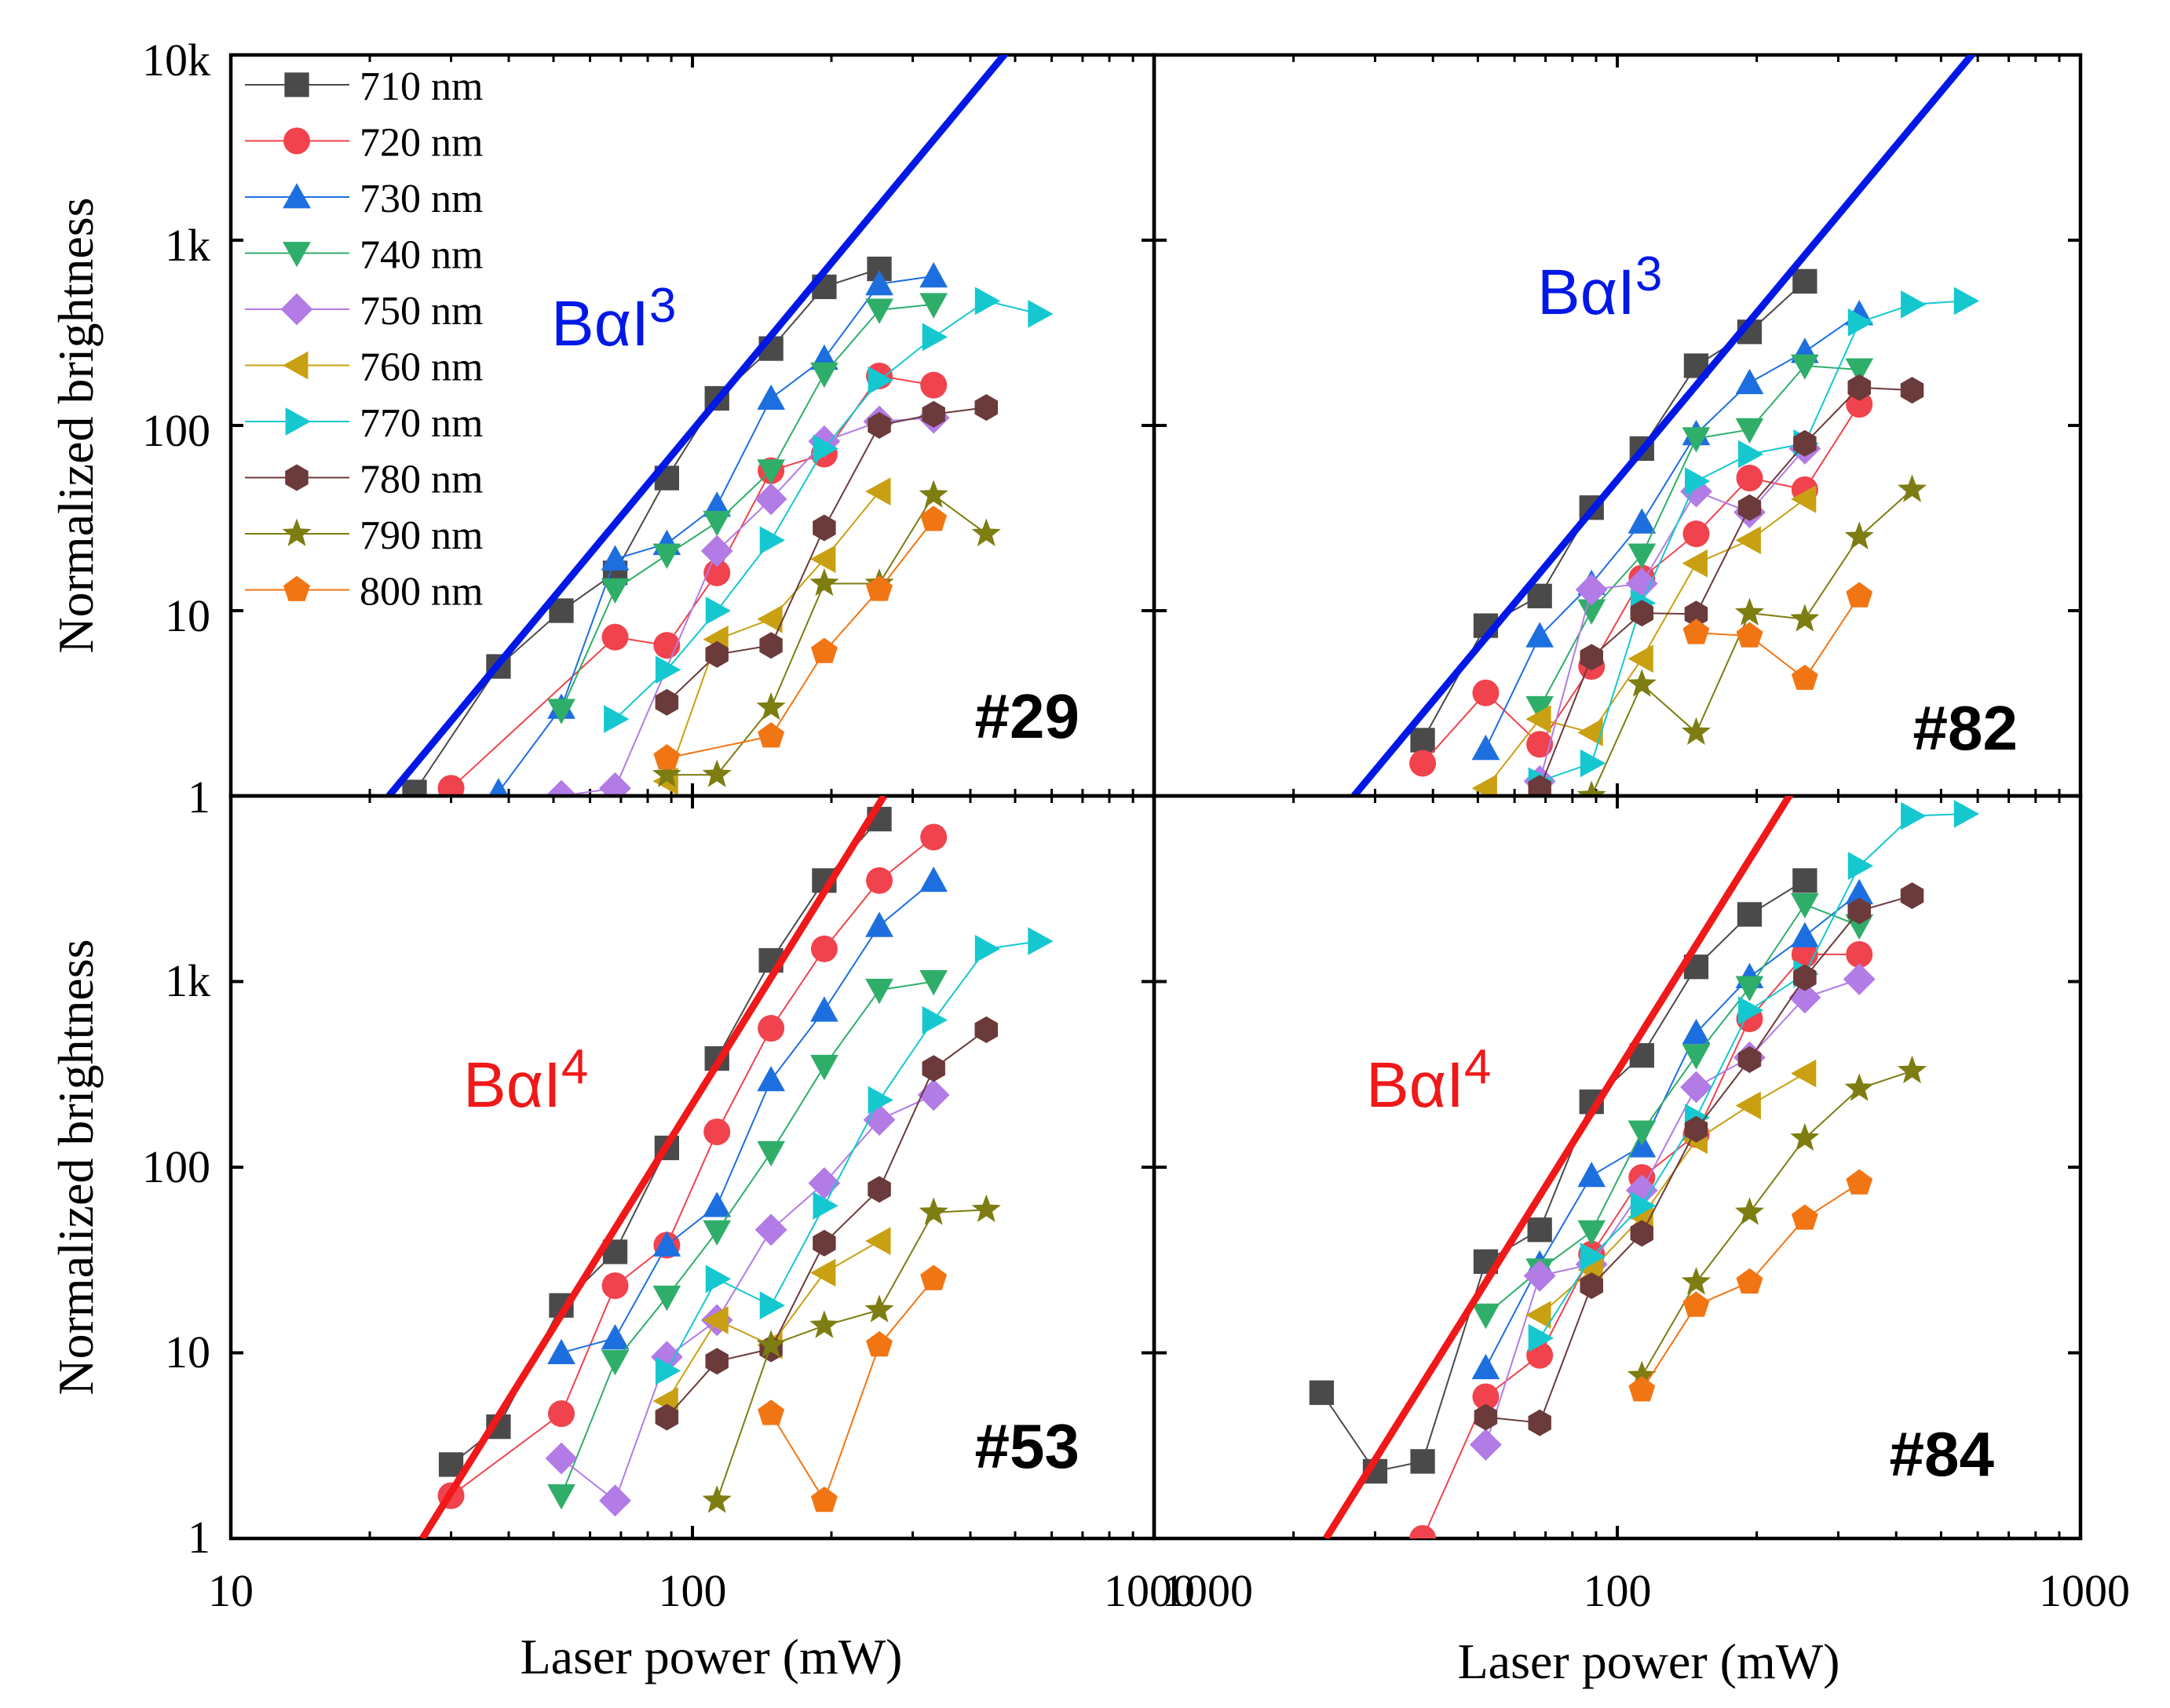 The height and width of the screenshot is (1708, 2170). What do you see at coordinates (1672, 614) in the screenshot?
I see `series-750-nm` at bounding box center [1672, 614].